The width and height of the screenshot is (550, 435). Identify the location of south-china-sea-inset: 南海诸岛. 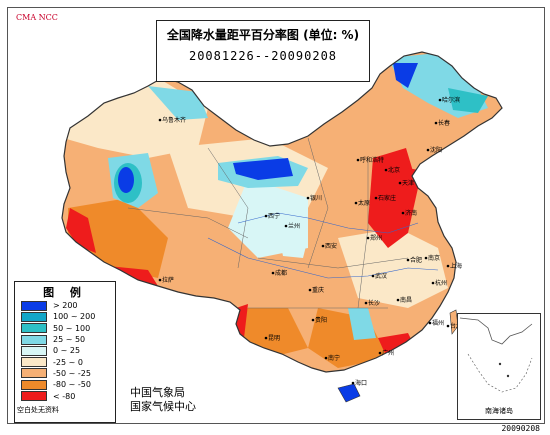
(499, 366).